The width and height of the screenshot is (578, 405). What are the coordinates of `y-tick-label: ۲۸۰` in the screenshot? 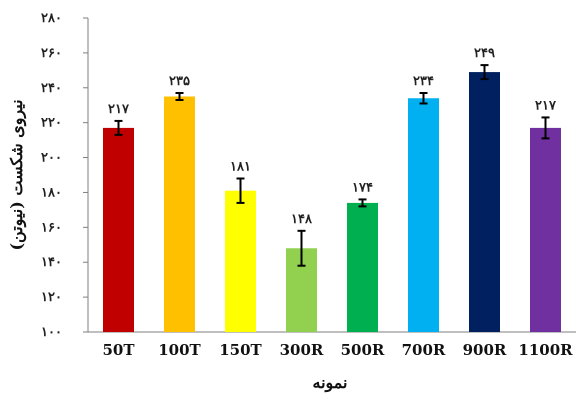 It's located at (51, 18).